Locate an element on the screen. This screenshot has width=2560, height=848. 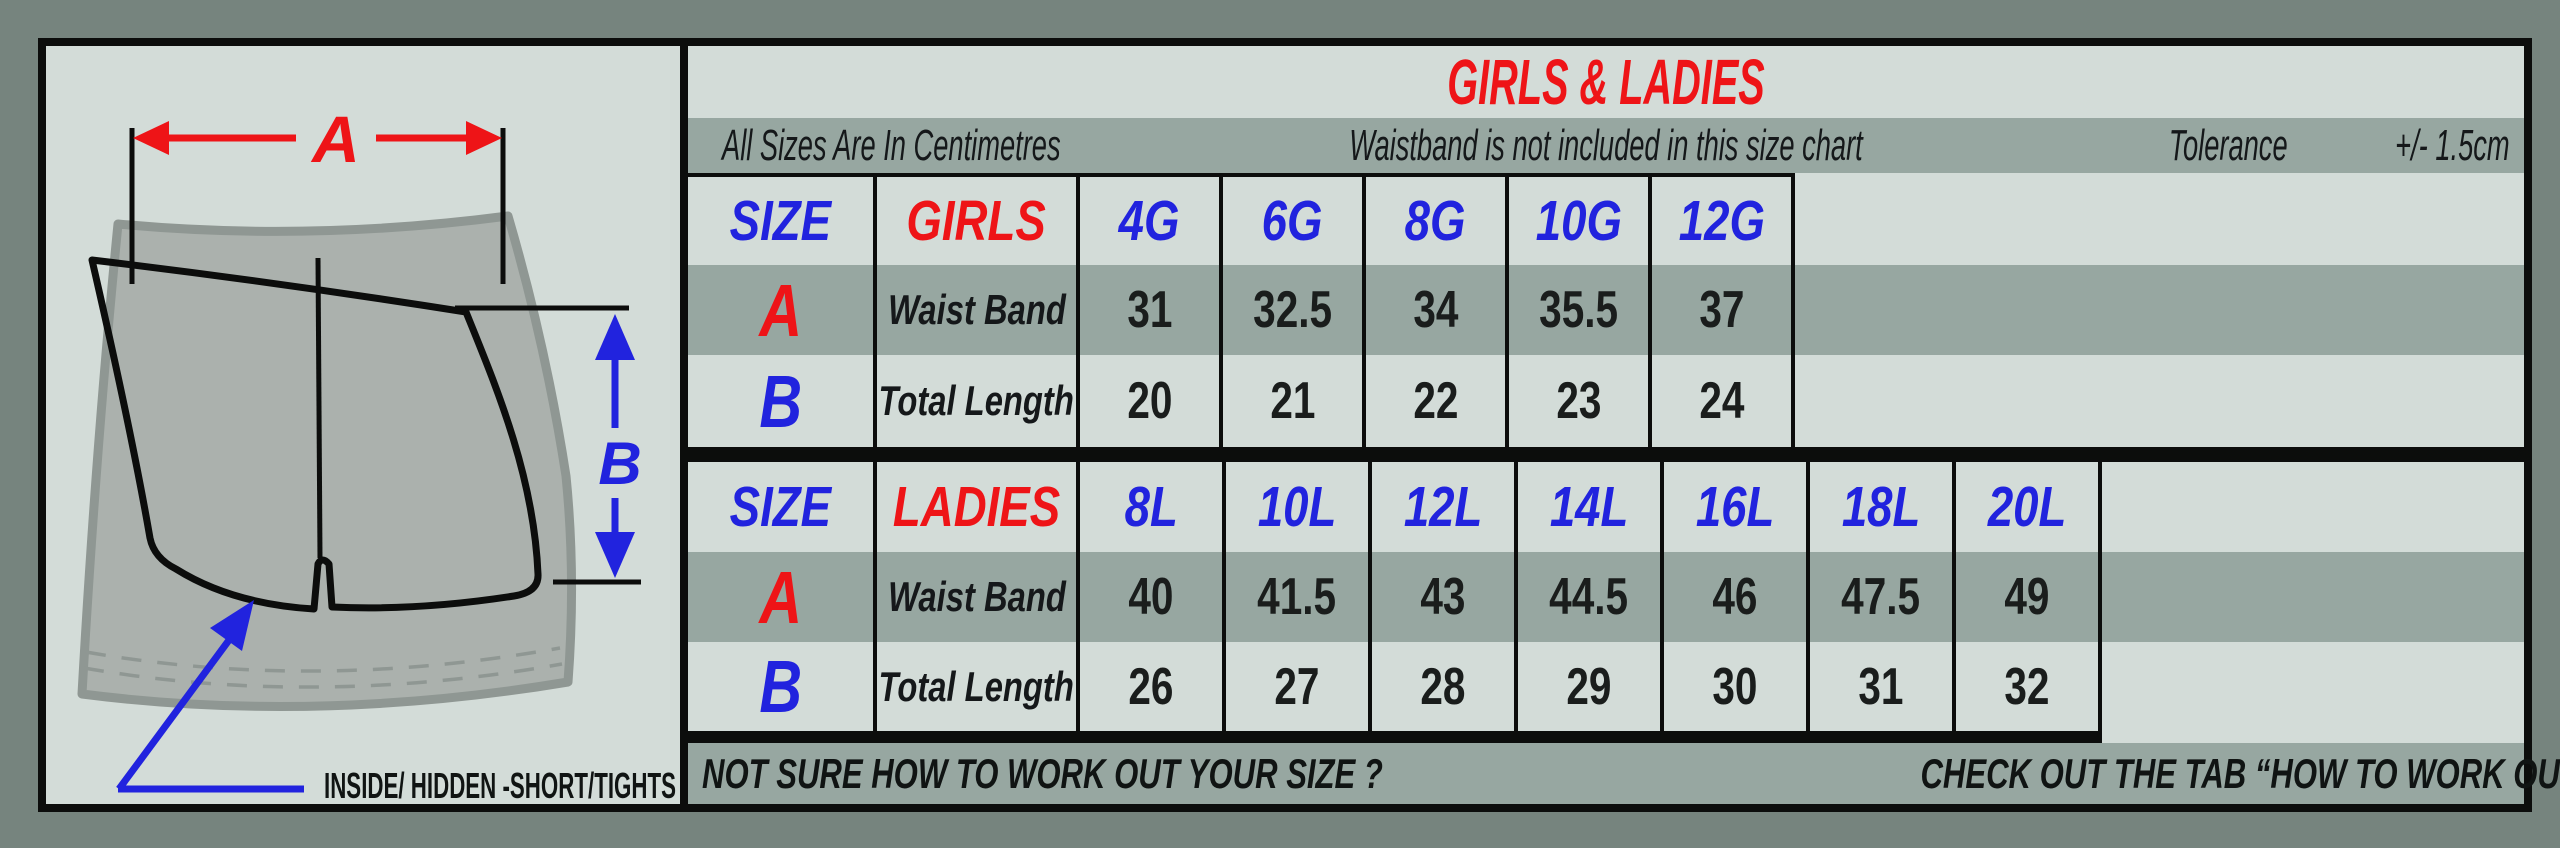
callout-arrowhead-icon is located at coordinates (232, 625).